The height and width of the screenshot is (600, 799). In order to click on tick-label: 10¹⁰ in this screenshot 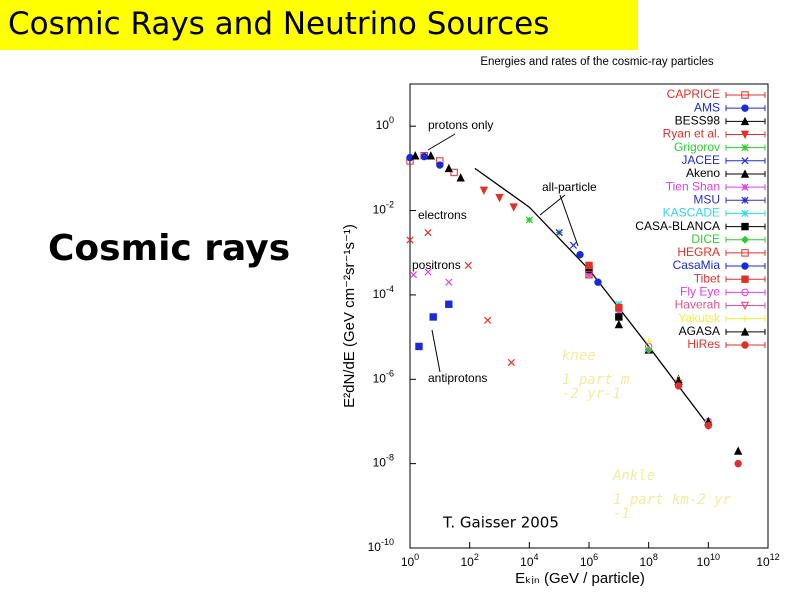, I will do `click(708, 560)`.